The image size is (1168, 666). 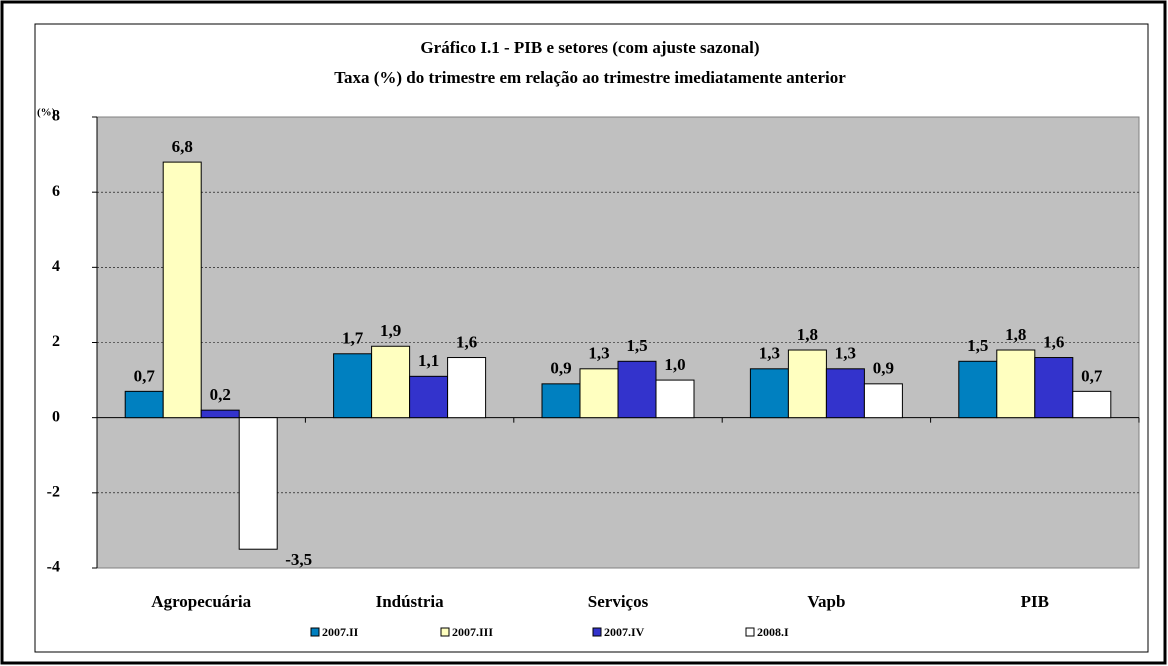 I want to click on y-tick-label: 4, so click(x=56, y=266).